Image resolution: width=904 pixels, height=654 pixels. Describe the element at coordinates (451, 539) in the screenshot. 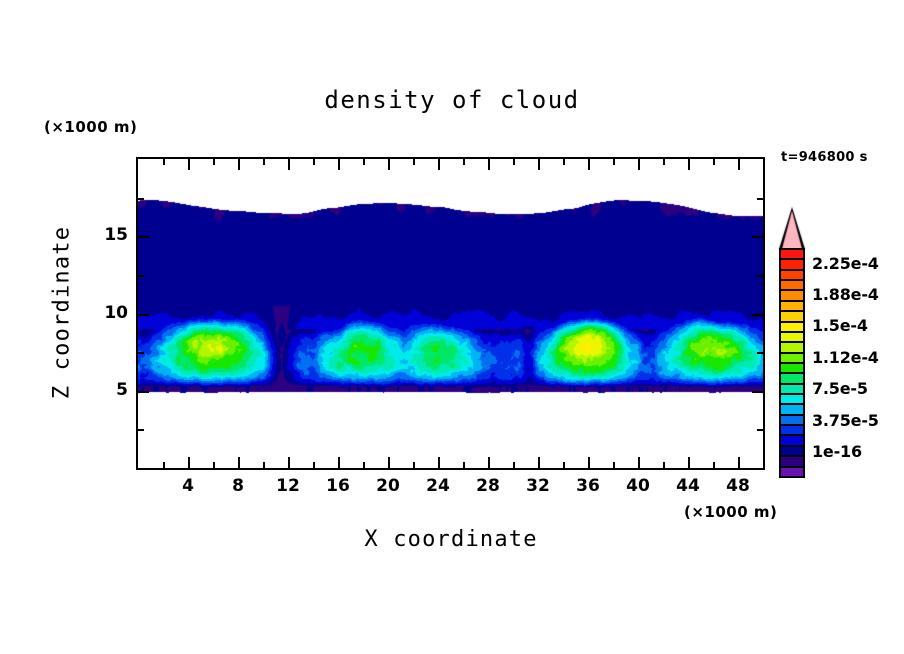

I see `x-axis-title: X coordinate` at that location.